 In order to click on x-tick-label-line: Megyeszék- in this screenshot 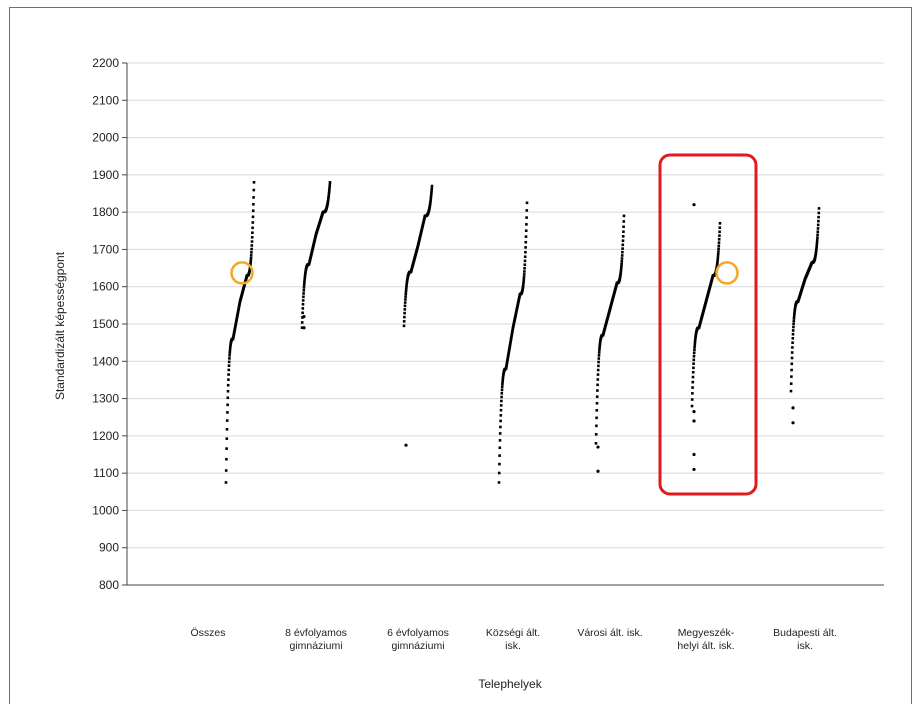, I will do `click(706, 633)`.